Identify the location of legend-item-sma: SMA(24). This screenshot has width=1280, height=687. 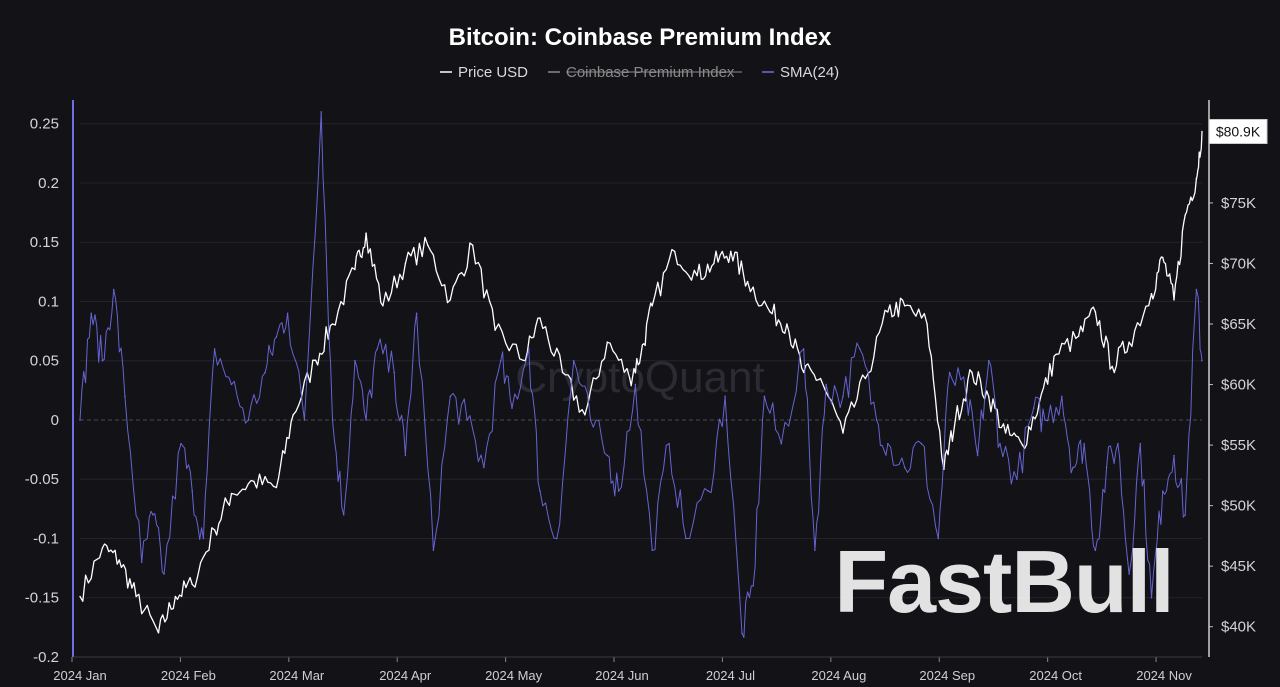
(800, 72).